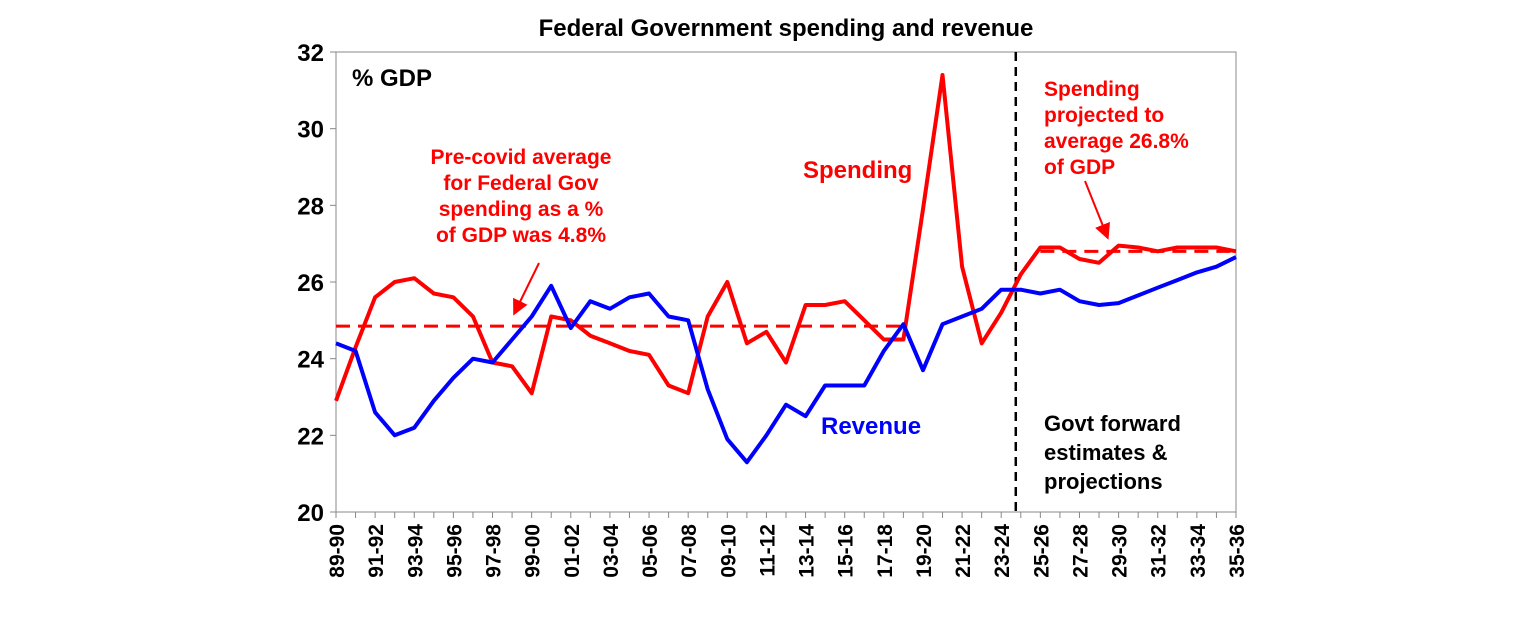 The image size is (1536, 630). What do you see at coordinates (521, 235) in the screenshot?
I see `annotation-line: of GDP was 4.8%` at bounding box center [521, 235].